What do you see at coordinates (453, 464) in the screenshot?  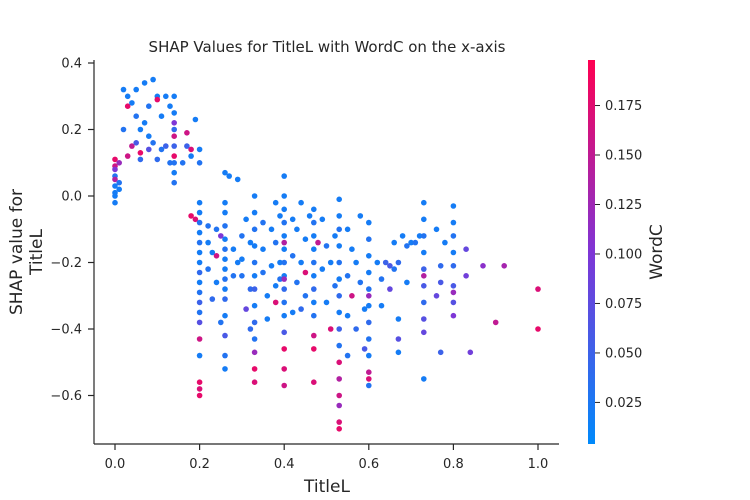 I see `x-tick-label: 0.8` at bounding box center [453, 464].